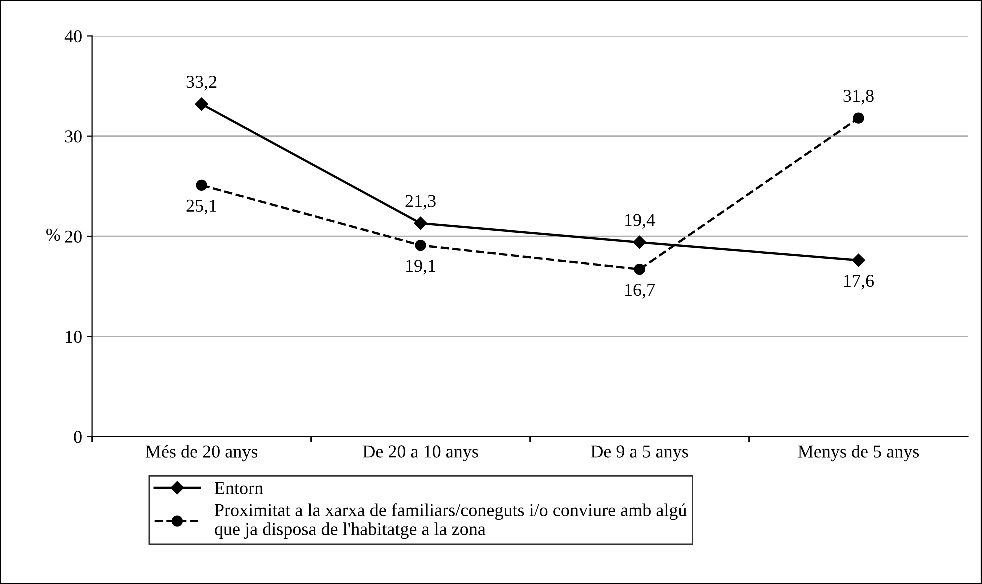 Image resolution: width=982 pixels, height=584 pixels. What do you see at coordinates (859, 282) in the screenshot?
I see `data-label: 17,6` at bounding box center [859, 282].